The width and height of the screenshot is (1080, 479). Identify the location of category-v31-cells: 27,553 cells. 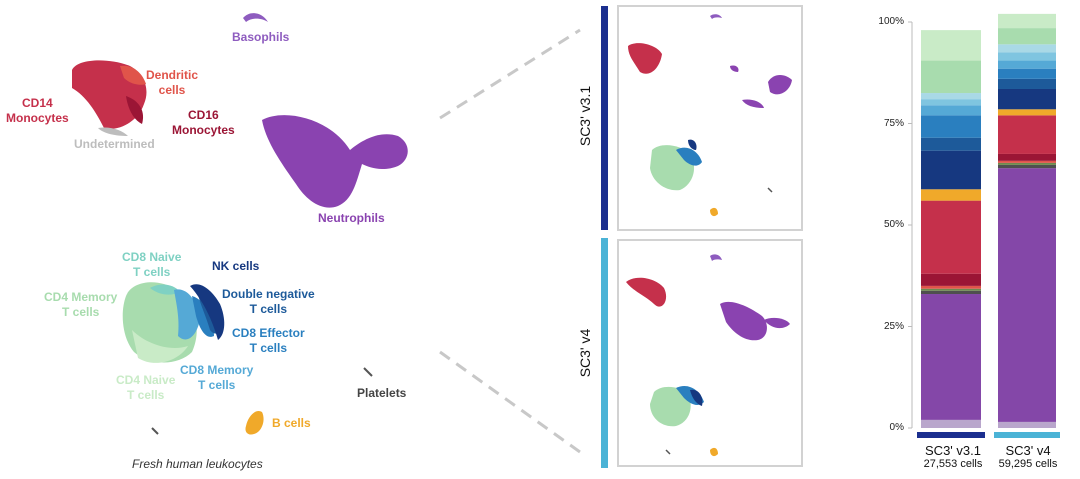
(953, 464).